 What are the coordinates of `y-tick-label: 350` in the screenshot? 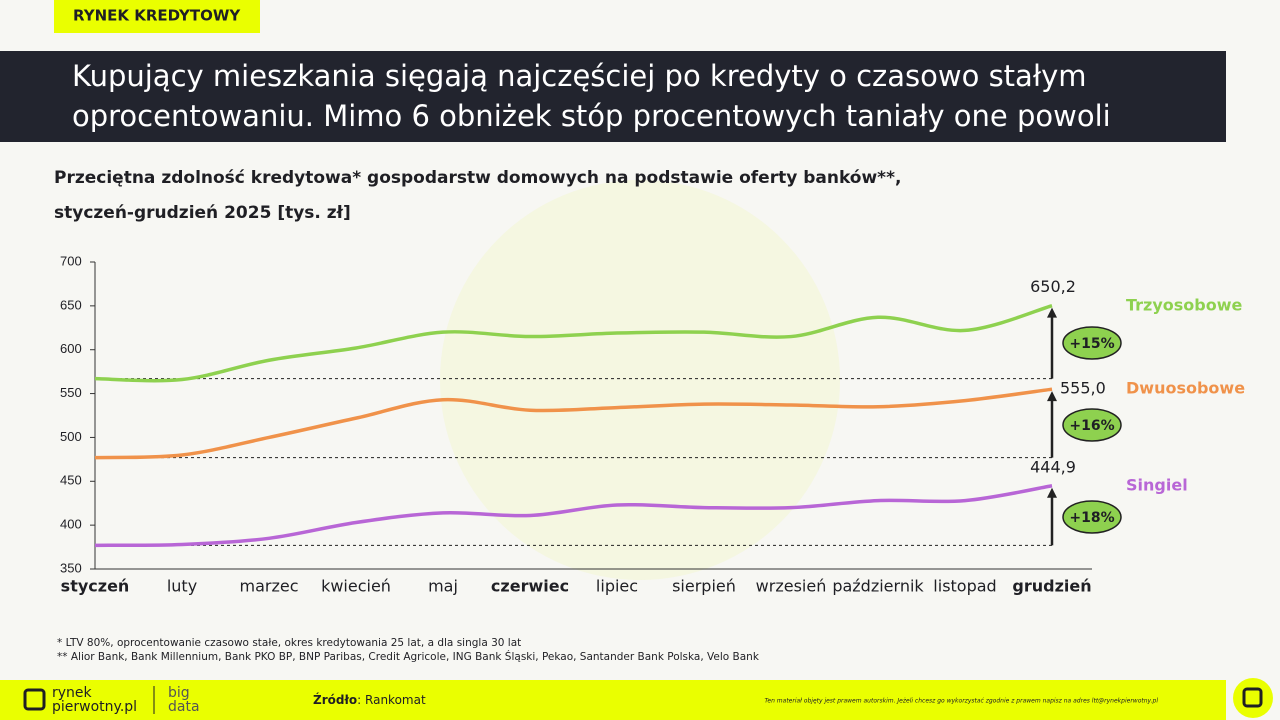 It's located at (71, 567).